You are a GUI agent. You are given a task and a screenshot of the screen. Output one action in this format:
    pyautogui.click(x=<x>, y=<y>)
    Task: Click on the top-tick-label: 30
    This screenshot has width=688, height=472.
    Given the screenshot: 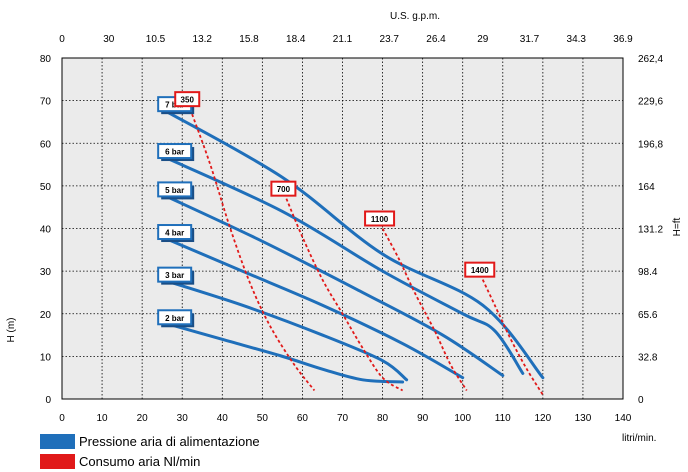 What is the action you would take?
    pyautogui.click(x=109, y=39)
    